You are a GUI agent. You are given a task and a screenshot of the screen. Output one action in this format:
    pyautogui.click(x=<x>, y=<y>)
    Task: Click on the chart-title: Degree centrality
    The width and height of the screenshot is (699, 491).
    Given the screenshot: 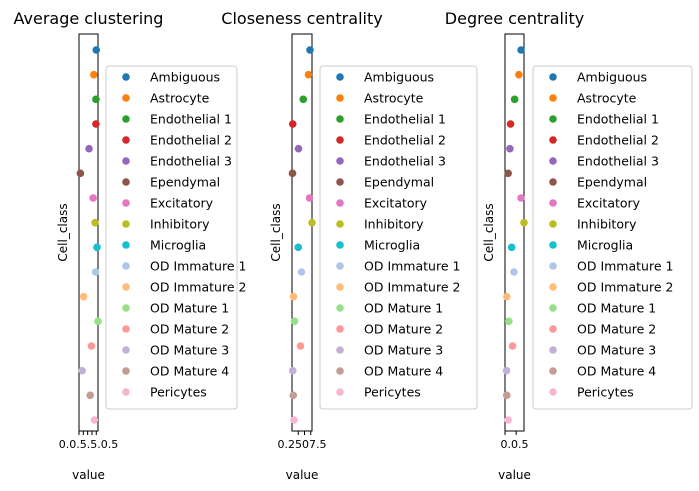 What is the action you would take?
    pyautogui.click(x=514, y=18)
    